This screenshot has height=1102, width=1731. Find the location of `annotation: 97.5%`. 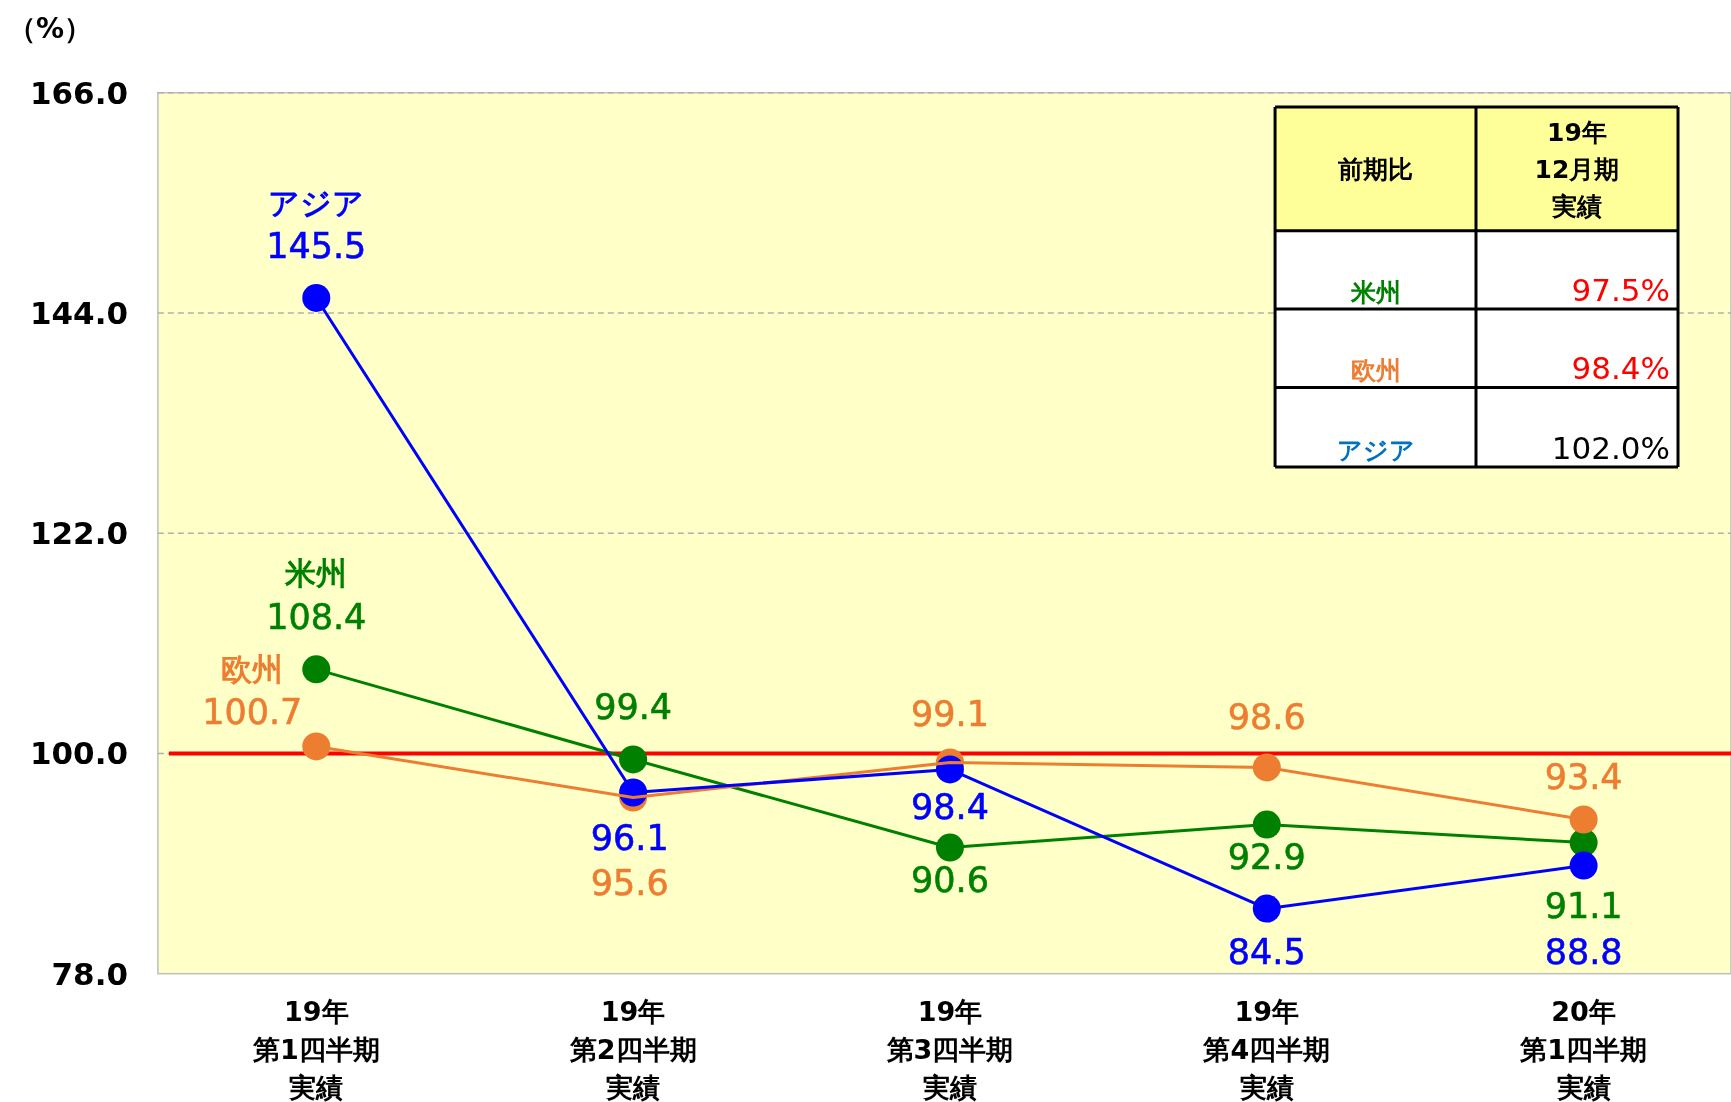

annotation: 97.5% is located at coordinates (1621, 290).